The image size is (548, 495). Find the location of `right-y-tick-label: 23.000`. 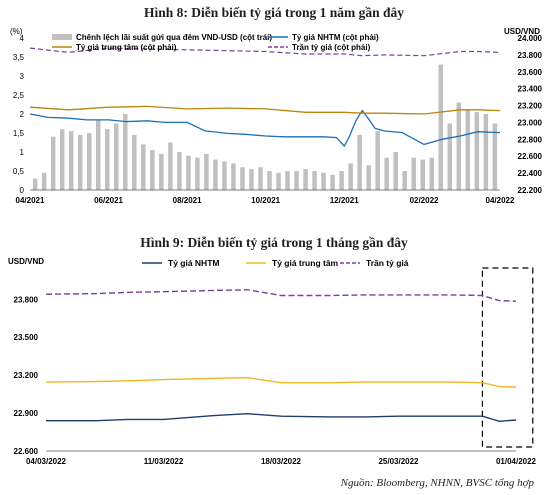

right-y-tick-label: 23.000 is located at coordinates (530, 122).